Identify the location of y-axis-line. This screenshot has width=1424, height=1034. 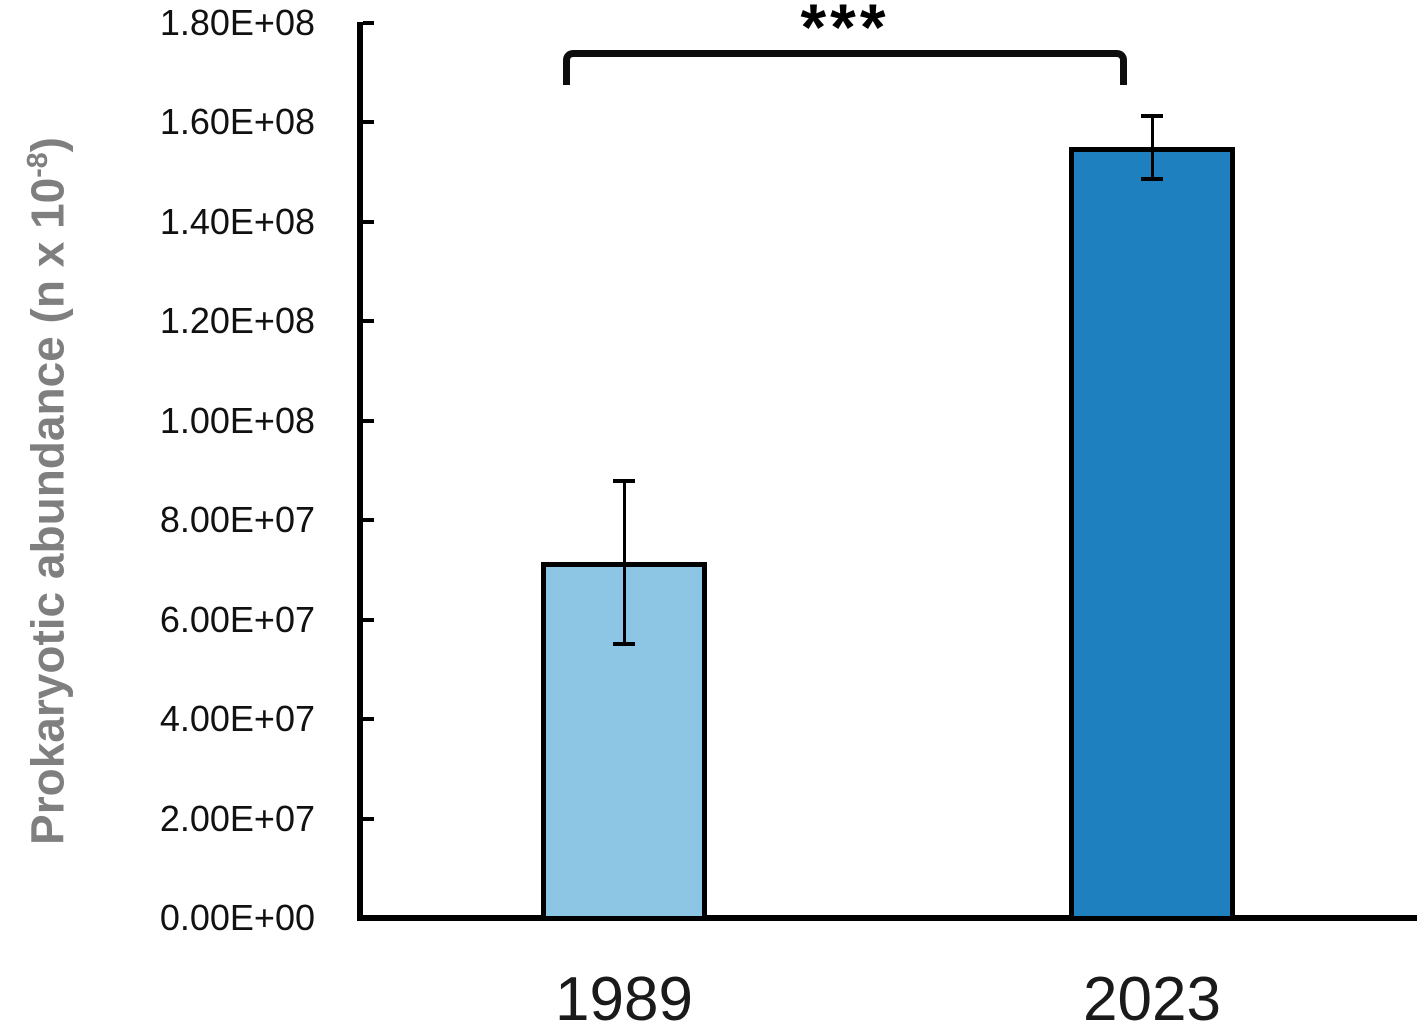
(360, 471).